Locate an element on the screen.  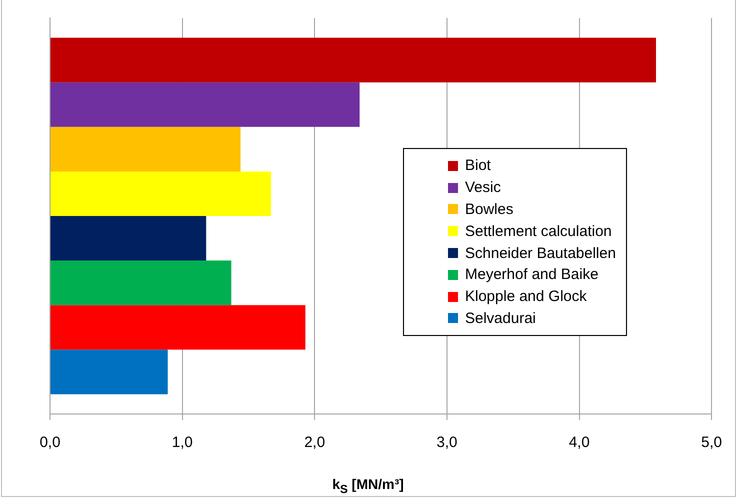
legend-label: Meyerhof and Baike is located at coordinates (531, 275).